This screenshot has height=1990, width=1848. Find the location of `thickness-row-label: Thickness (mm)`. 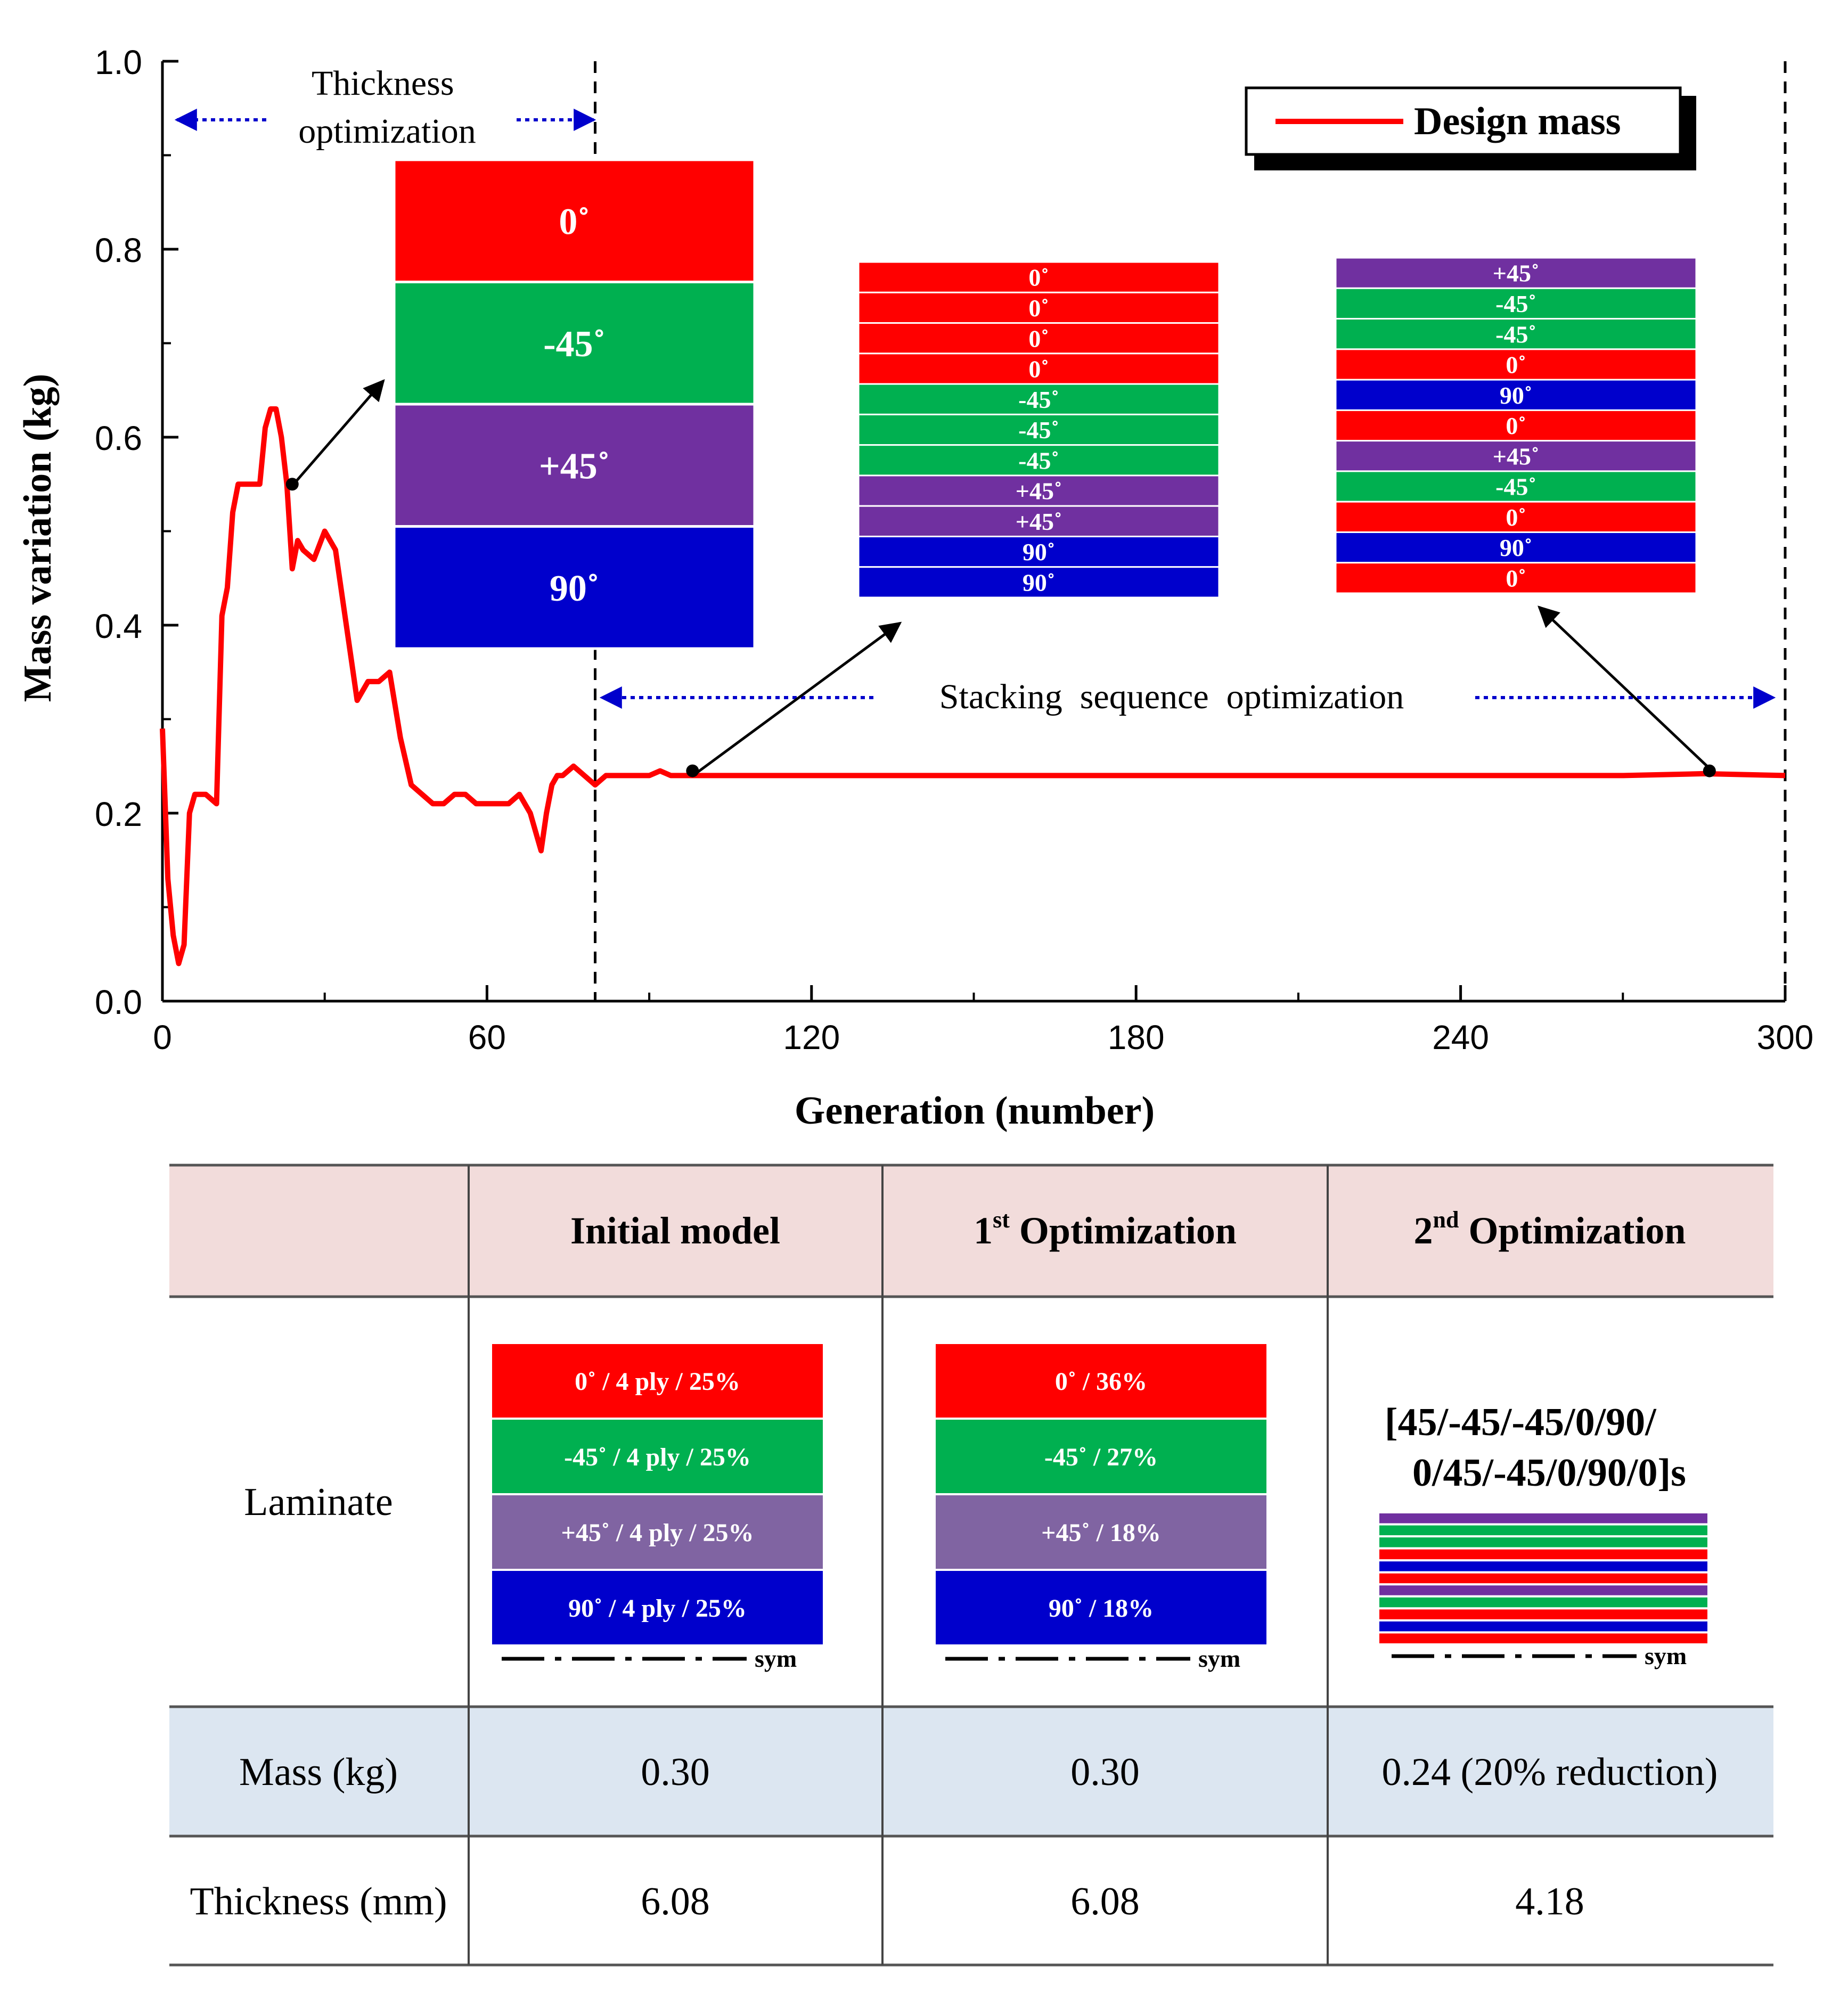

thickness-row-label: Thickness (mm) is located at coordinates (318, 1901).